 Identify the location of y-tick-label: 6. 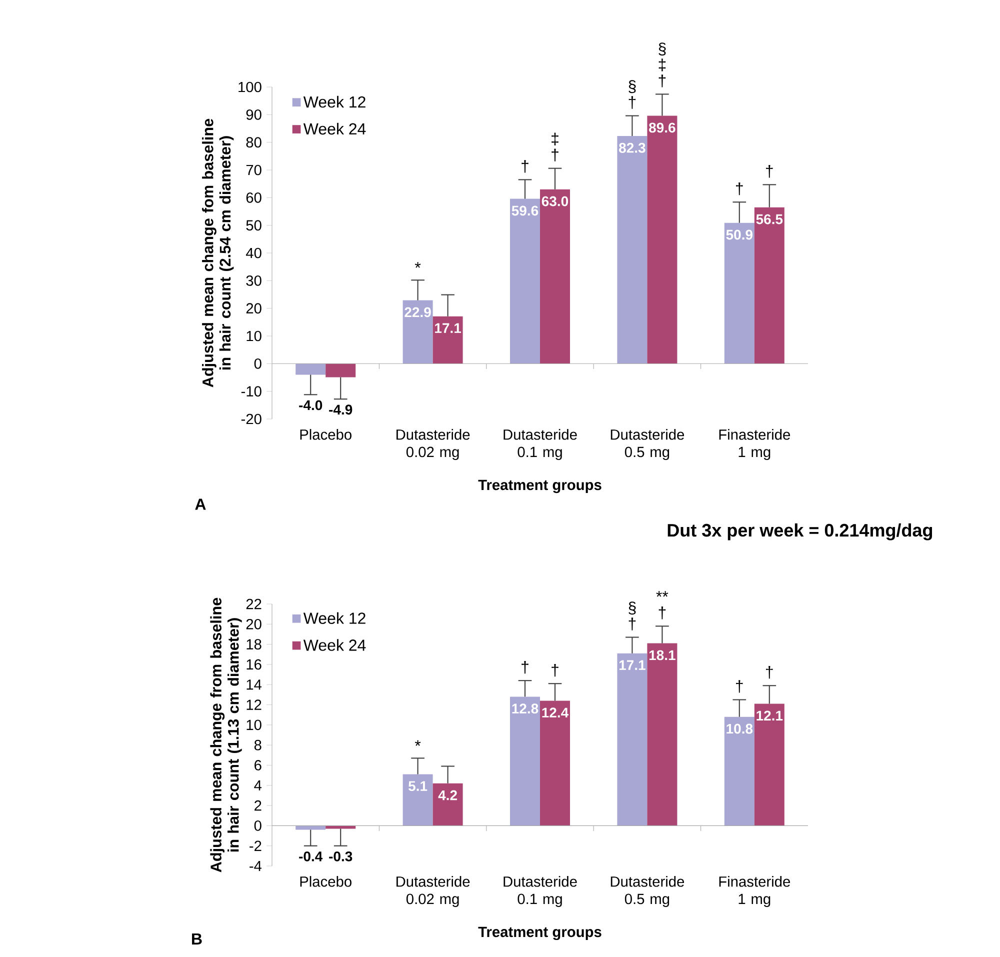
(258, 765).